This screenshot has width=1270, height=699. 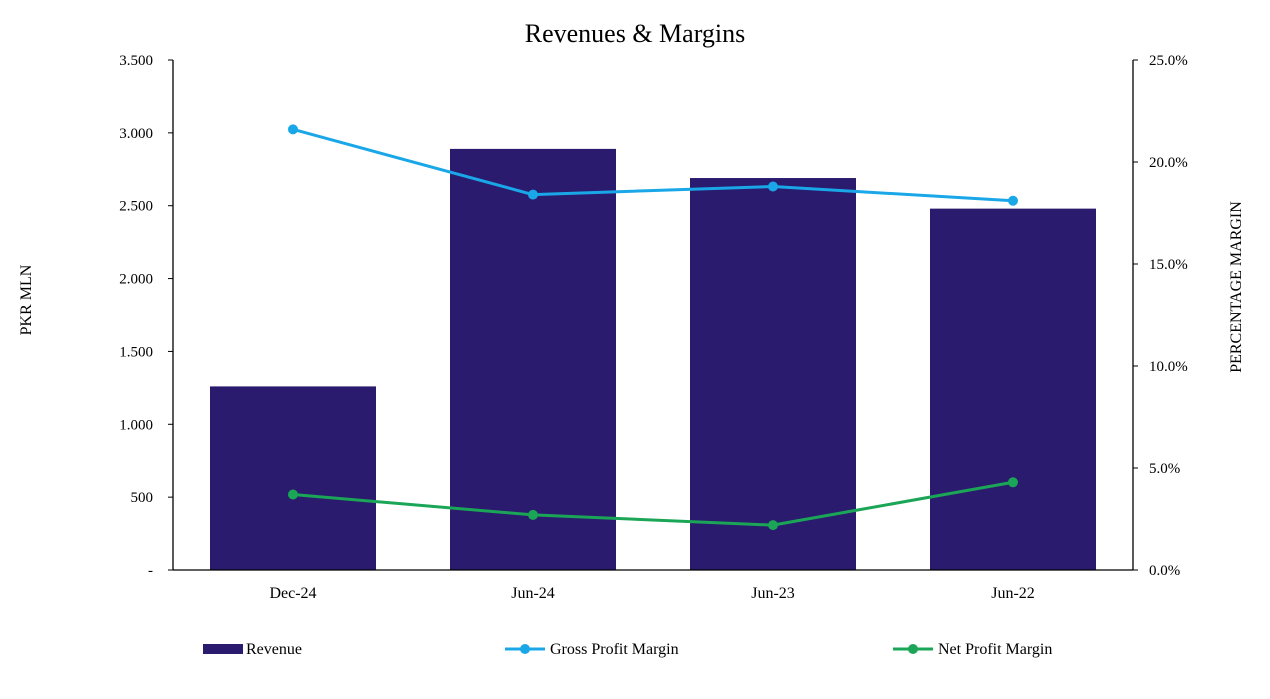 I want to click on y2-tick-label: 15.0%, so click(x=1168, y=265).